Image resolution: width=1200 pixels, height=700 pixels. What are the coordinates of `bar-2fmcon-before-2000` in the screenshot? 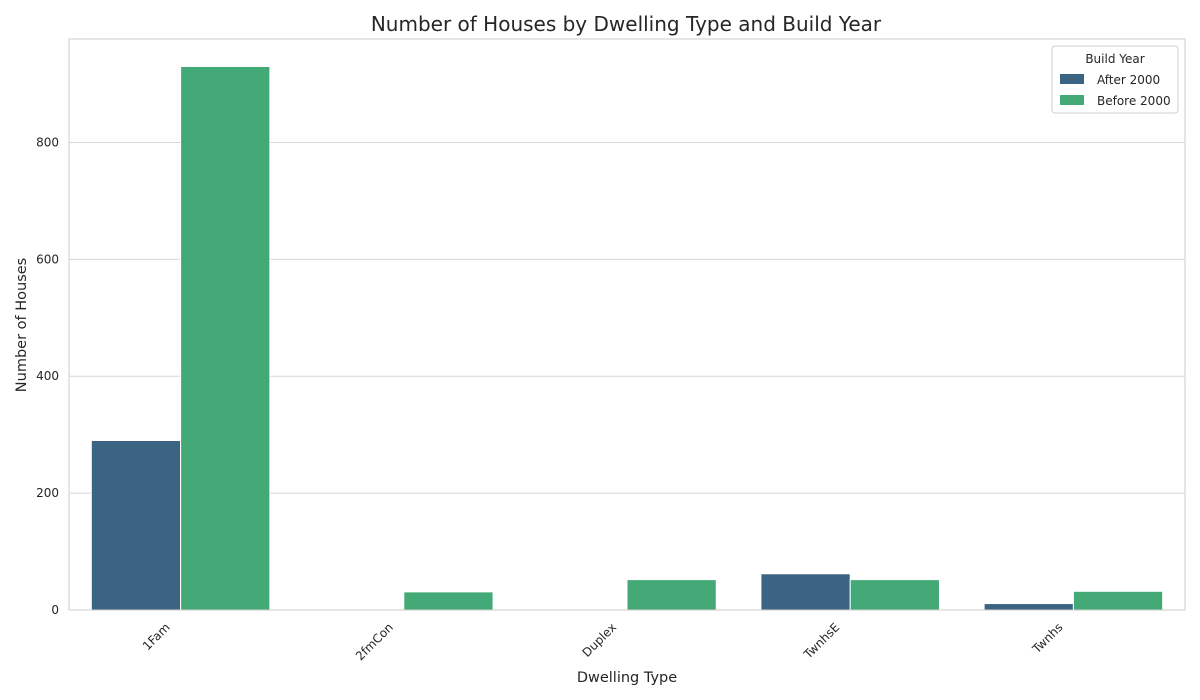 It's located at (448, 601).